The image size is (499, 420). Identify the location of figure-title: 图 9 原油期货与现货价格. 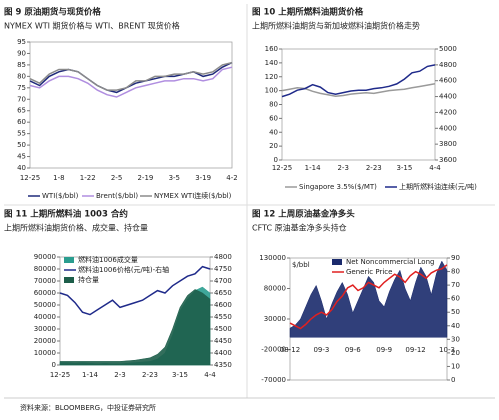
(52, 12).